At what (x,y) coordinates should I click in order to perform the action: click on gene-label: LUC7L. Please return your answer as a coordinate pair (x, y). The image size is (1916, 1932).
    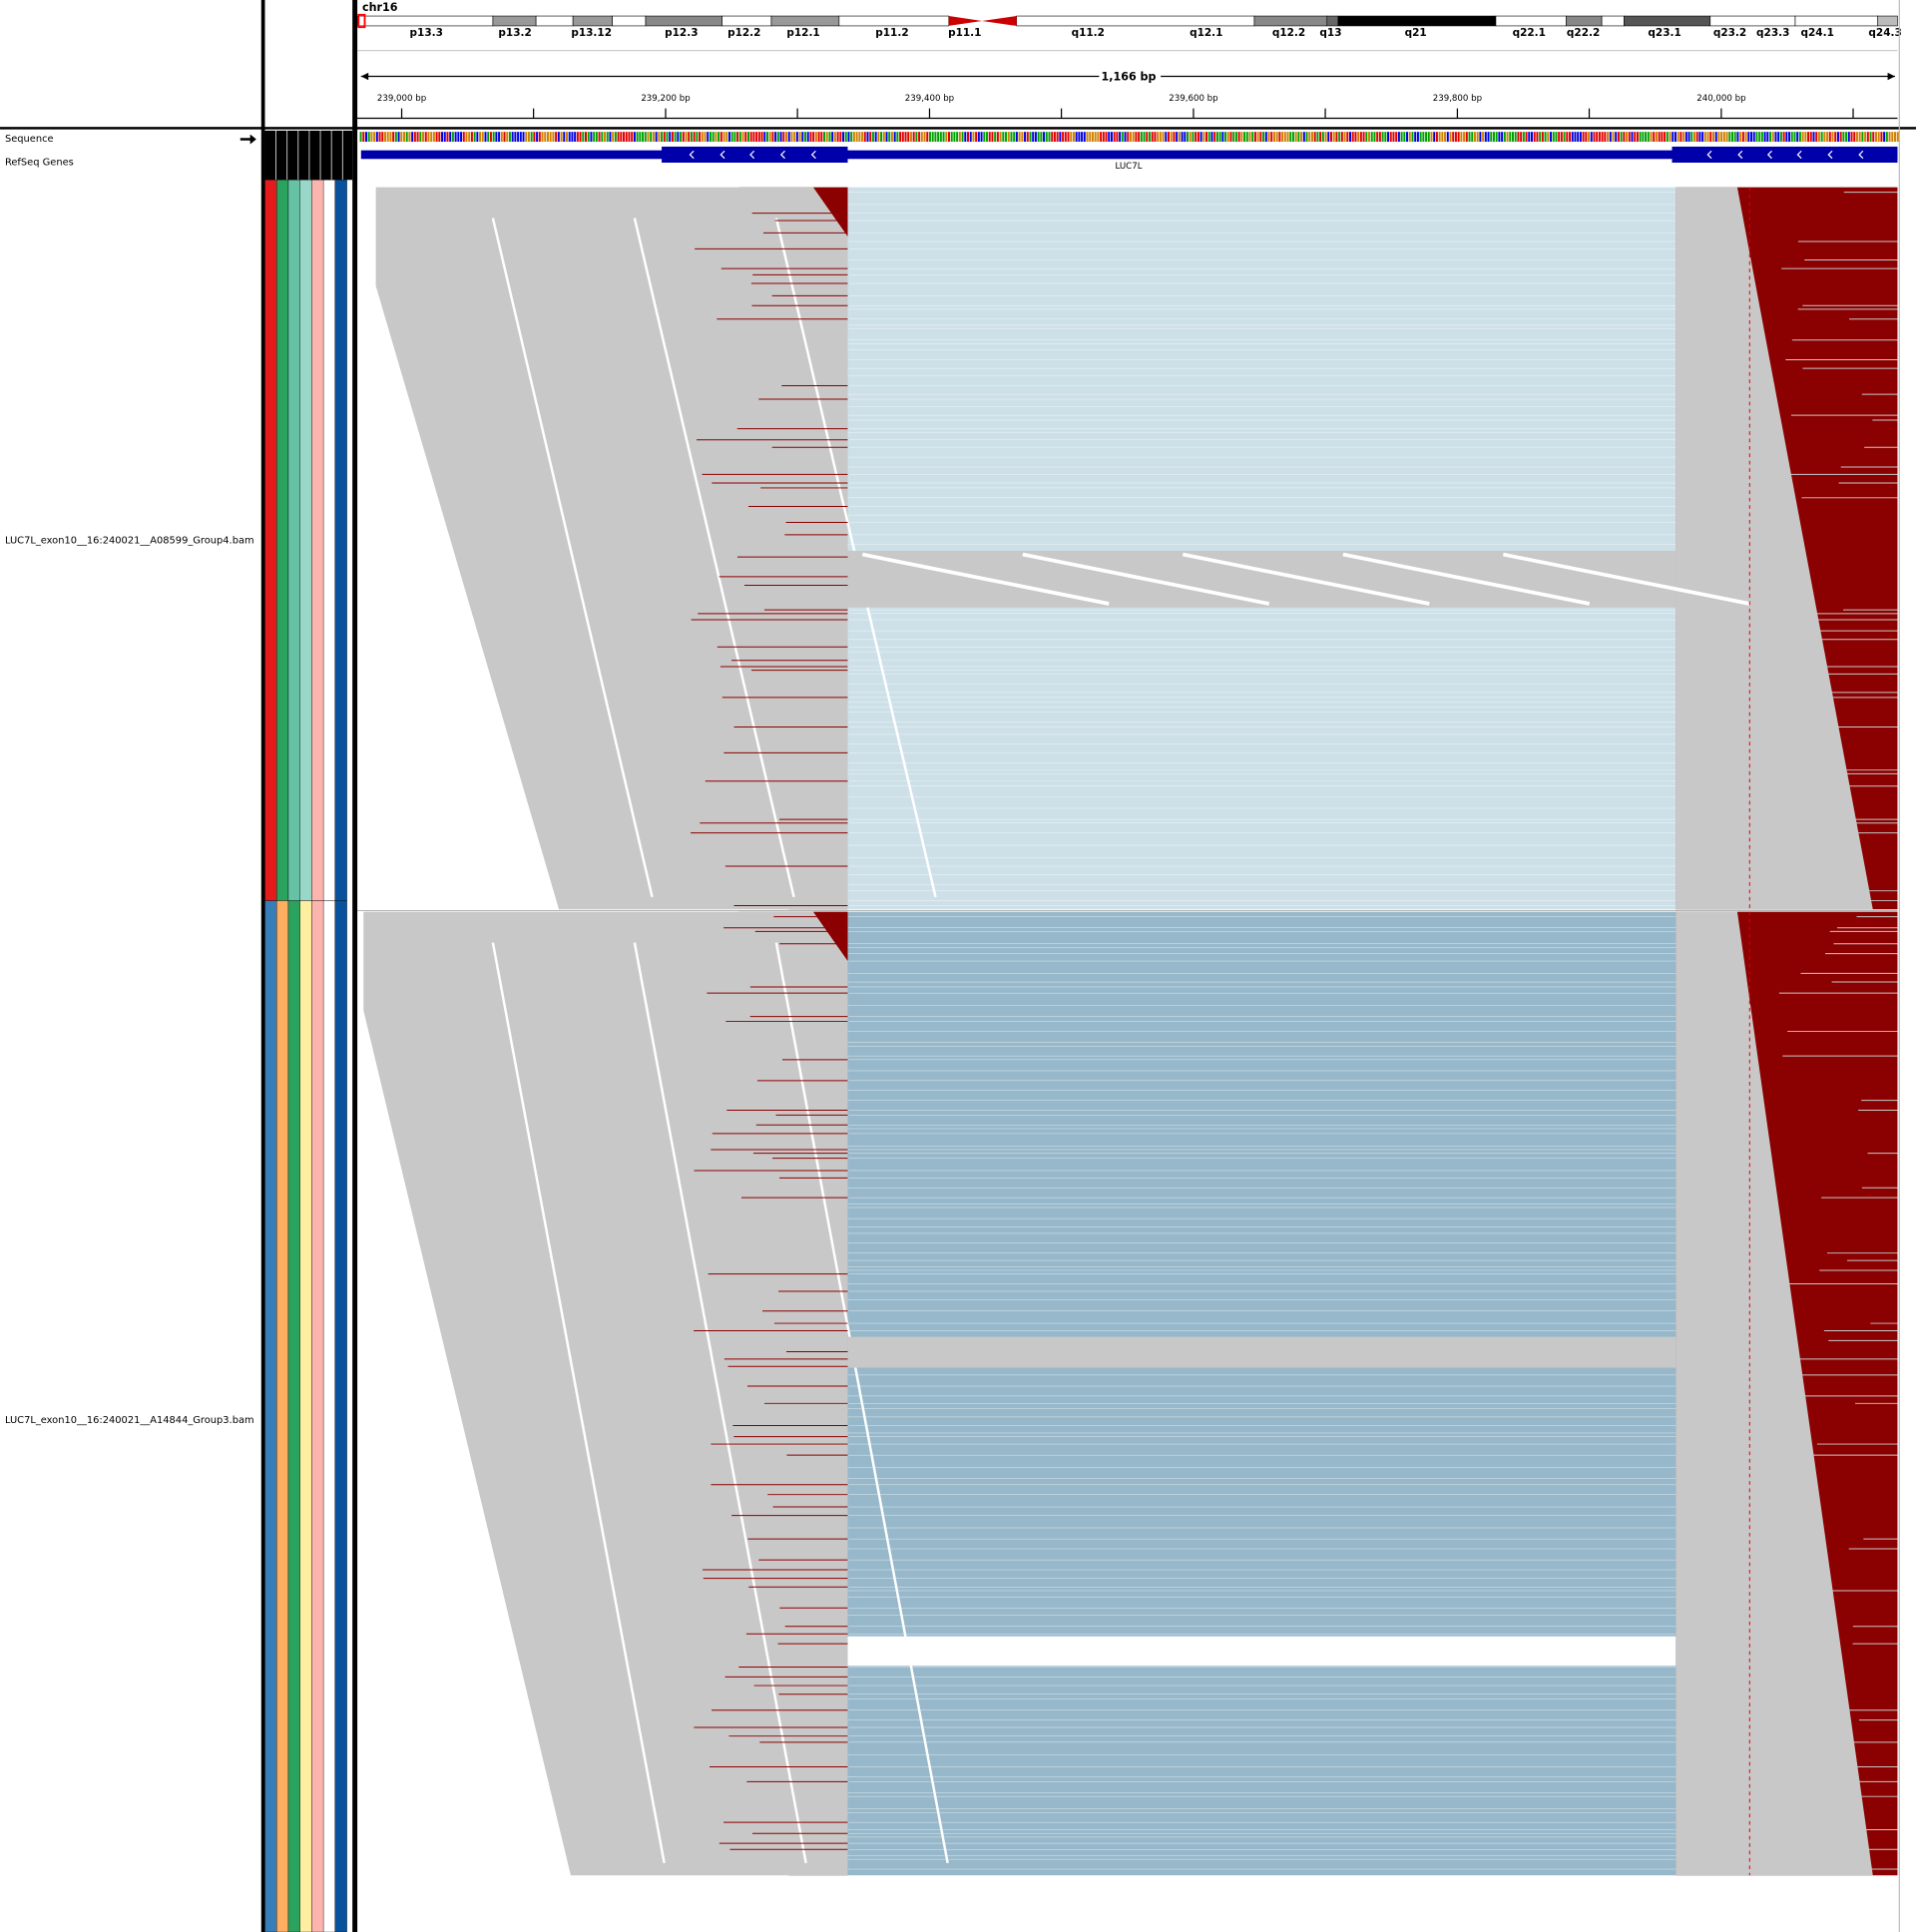
    Looking at the image, I should click on (1128, 167).